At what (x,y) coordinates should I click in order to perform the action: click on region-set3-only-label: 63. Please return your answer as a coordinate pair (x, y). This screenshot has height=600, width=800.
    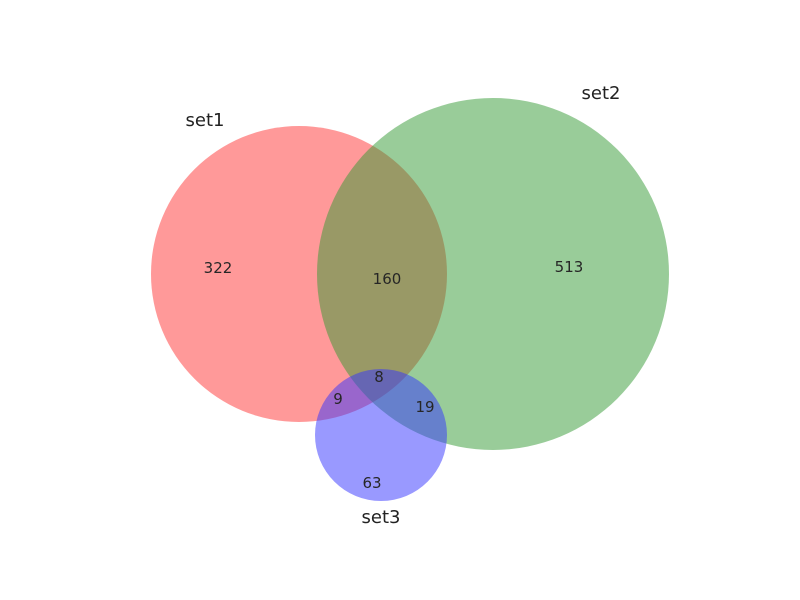
    Looking at the image, I should click on (371, 483).